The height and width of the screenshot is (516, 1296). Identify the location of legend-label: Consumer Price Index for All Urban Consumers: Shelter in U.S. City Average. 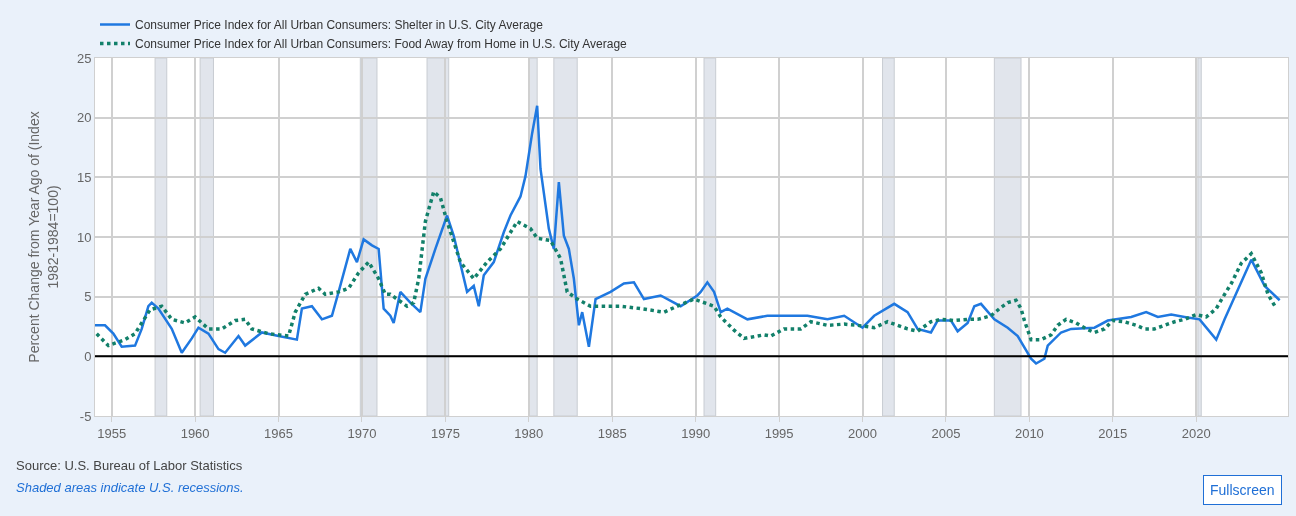
(339, 25).